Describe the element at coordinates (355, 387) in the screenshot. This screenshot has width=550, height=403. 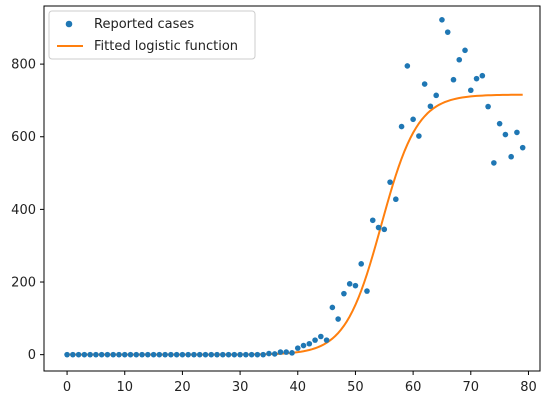
I see `x-tick-label: 50` at that location.